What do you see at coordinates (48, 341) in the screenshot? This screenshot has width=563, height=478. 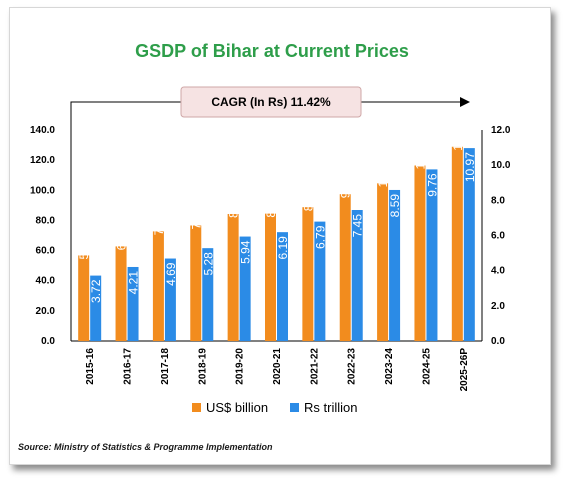 I see `left-tick-label: 0.0` at bounding box center [48, 341].